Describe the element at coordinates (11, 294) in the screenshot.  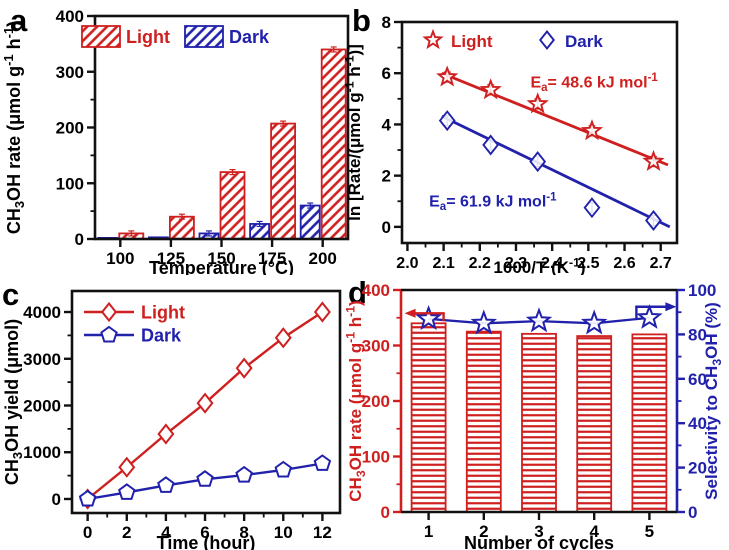
I see `panel-c-label: c` at that location.